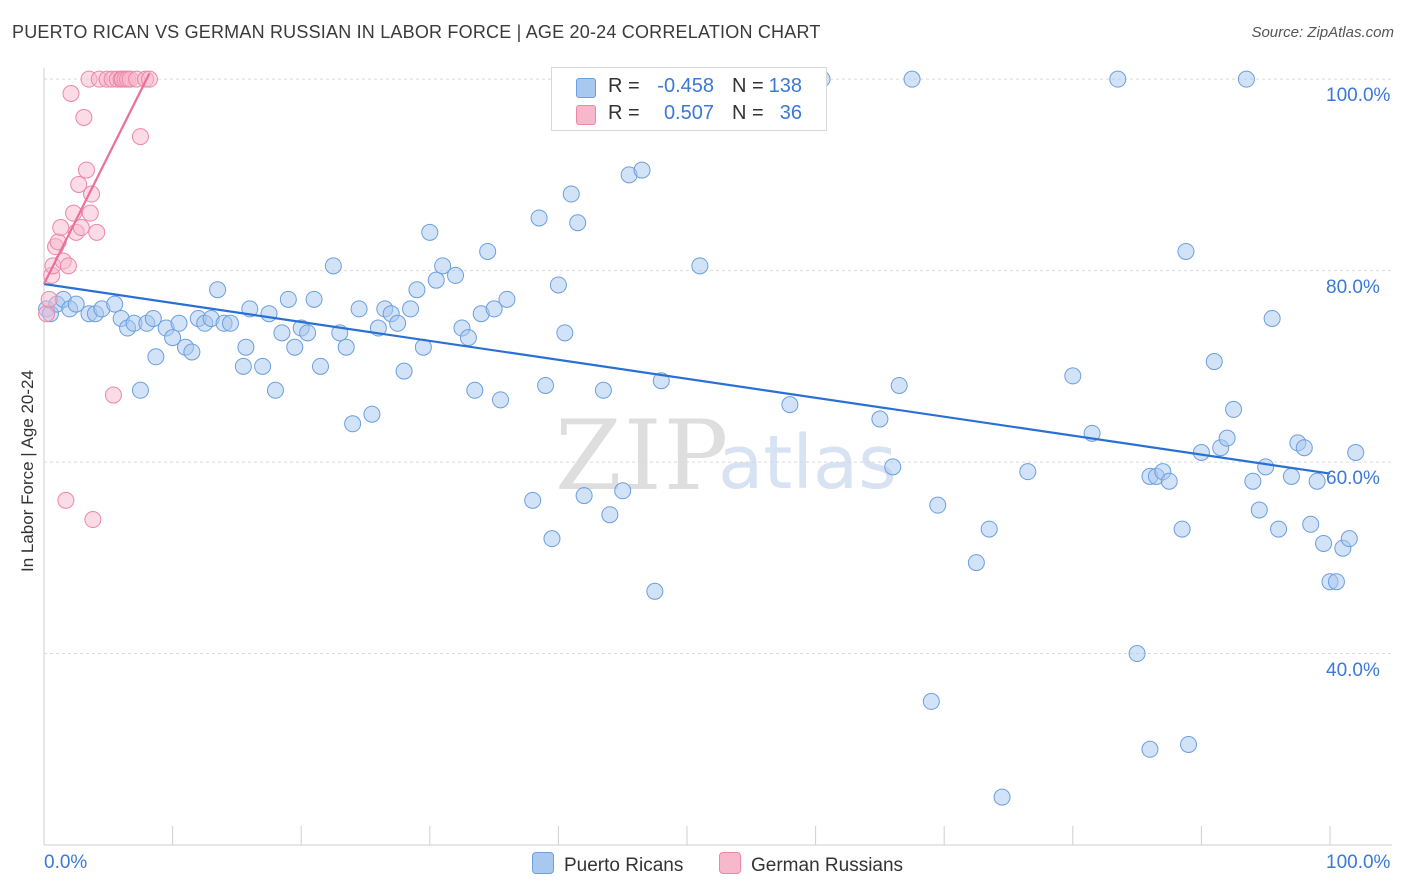  I want to click on y-tick-label: 60.0%, so click(1353, 479).